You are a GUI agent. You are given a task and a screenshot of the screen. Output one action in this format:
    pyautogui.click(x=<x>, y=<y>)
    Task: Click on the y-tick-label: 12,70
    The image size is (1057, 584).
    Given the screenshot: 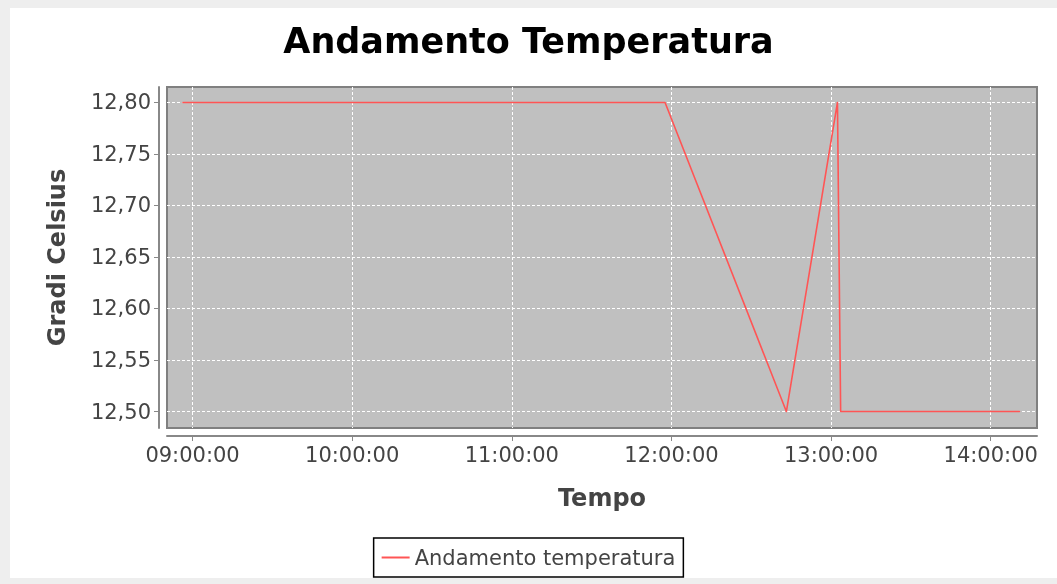 What is the action you would take?
    pyautogui.click(x=120, y=205)
    